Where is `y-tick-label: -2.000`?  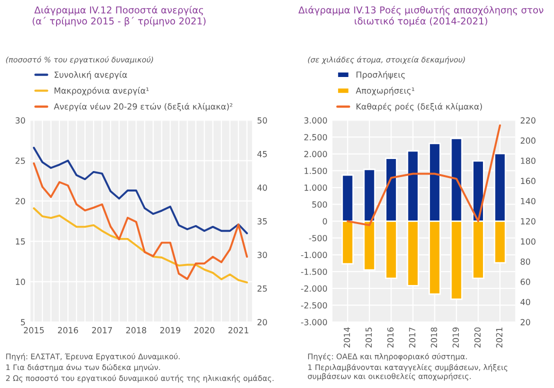
y-tick-label: -2.000 is located at coordinates (314, 288).